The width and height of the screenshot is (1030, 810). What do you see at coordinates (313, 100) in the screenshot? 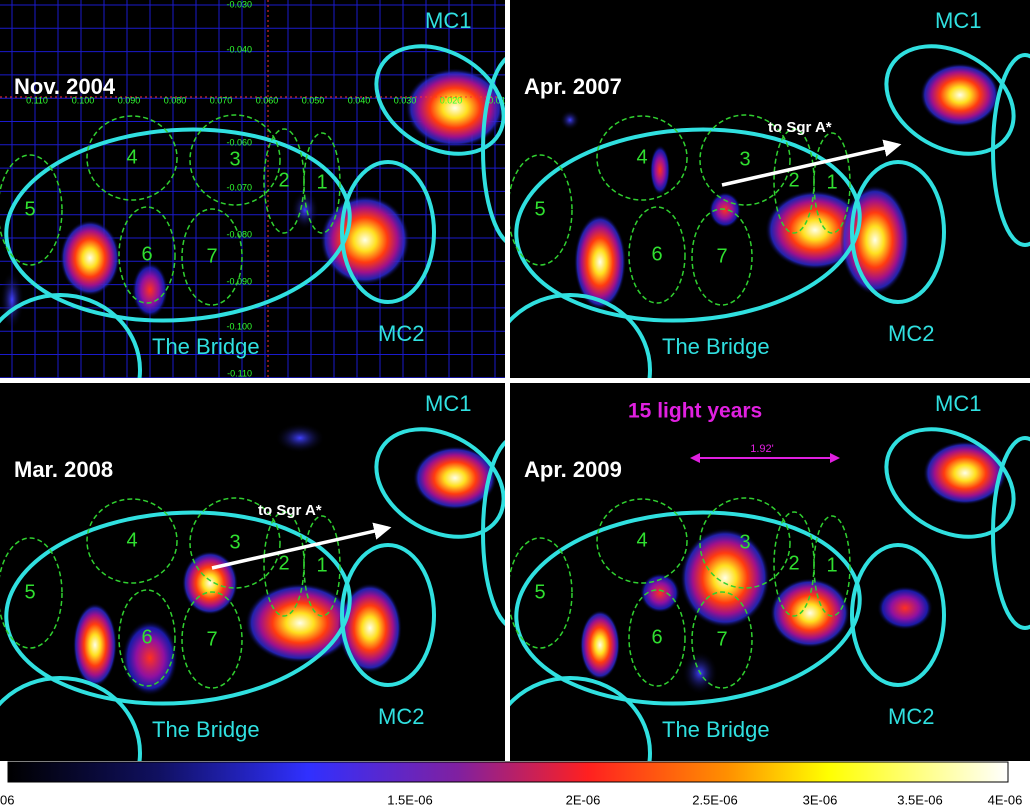
I see `x-coord-label: 0.050` at bounding box center [313, 100].